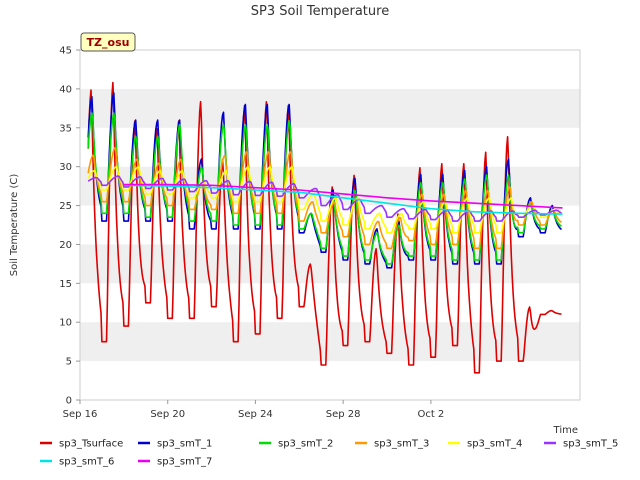 The height and width of the screenshot is (480, 640). I want to click on legend-label: sp3_smT_4, so click(494, 444).